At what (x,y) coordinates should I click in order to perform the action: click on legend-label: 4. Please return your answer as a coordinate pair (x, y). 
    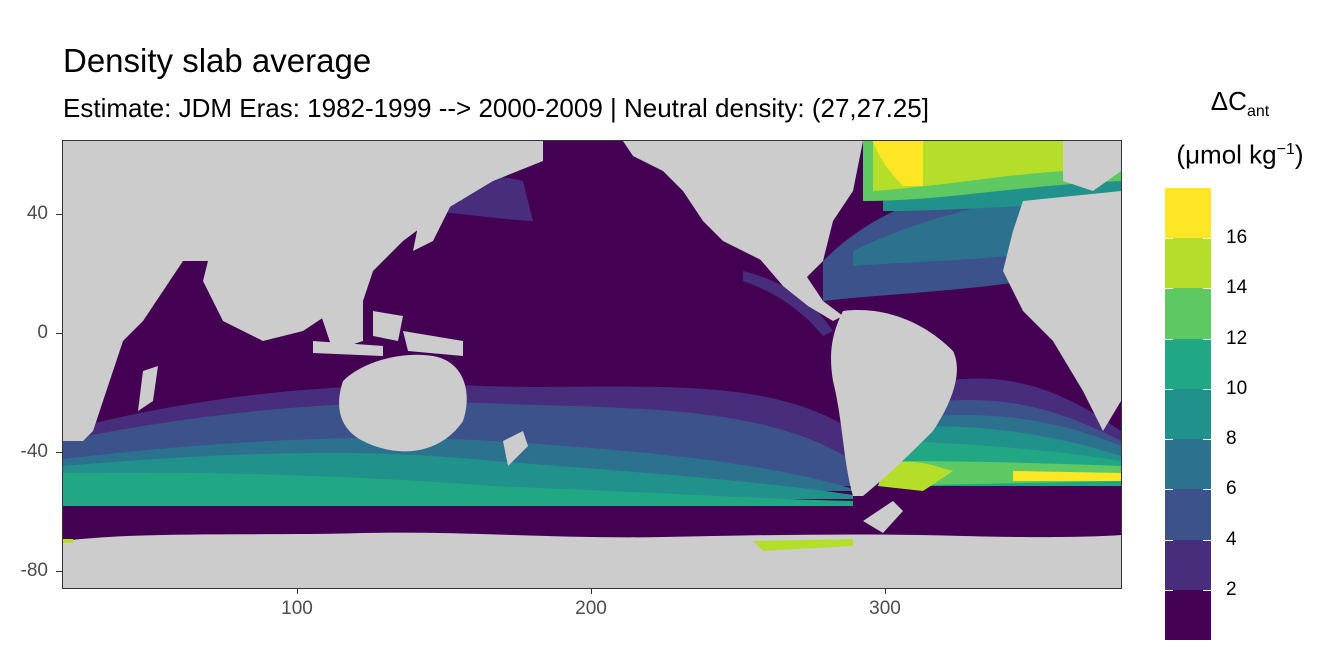
    Looking at the image, I should click on (1231, 539).